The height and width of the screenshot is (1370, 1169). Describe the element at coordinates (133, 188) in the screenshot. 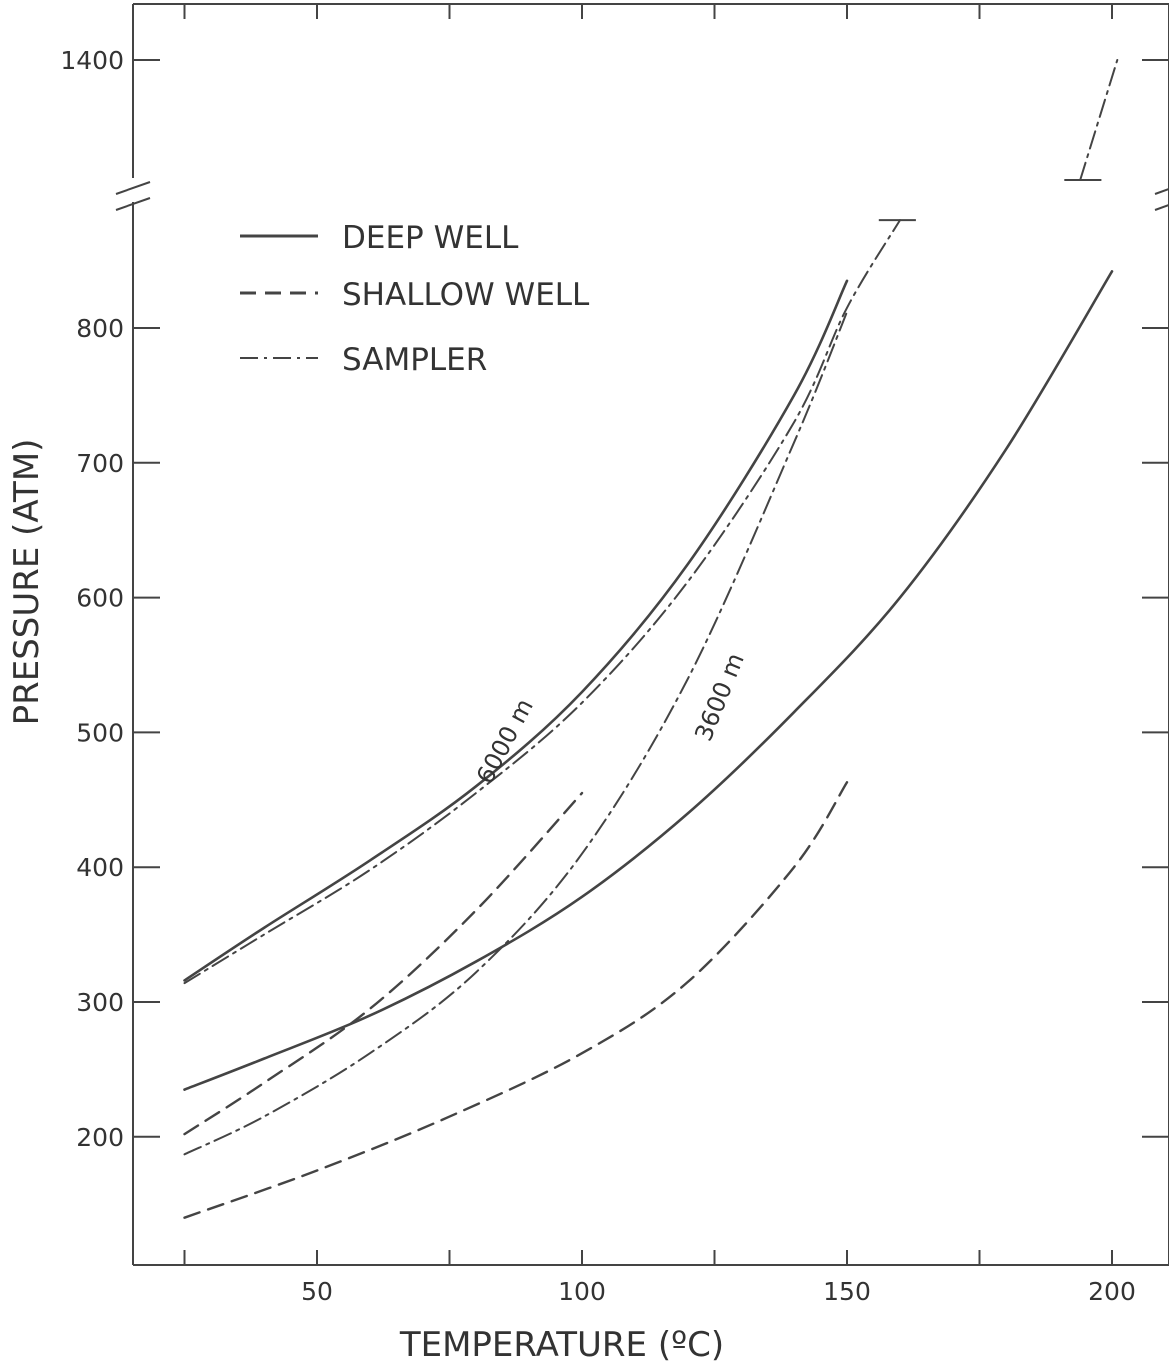

I see `axis-break-mark-upper` at that location.